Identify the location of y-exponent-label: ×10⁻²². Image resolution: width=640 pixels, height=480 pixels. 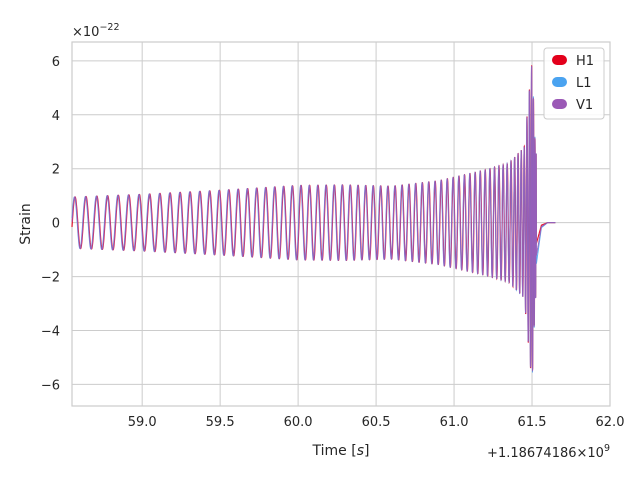
(96, 31).